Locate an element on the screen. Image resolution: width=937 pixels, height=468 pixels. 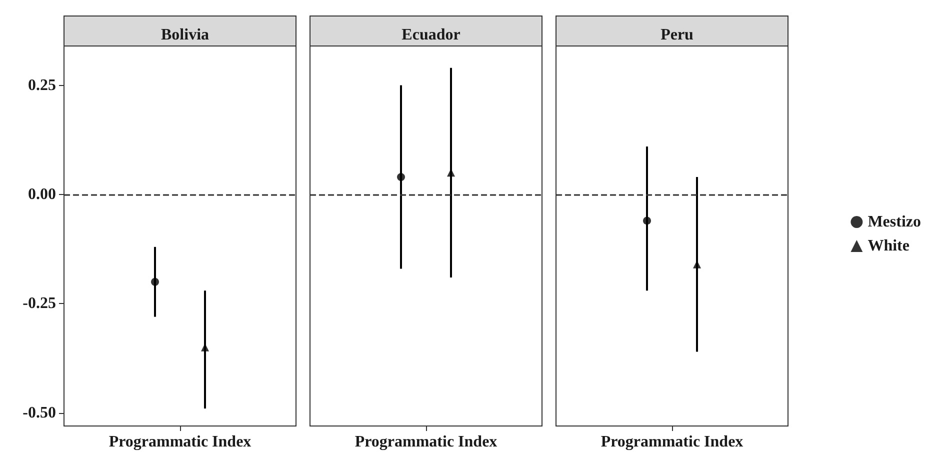
y-tick-label: 0.25 is located at coordinates (42, 85).